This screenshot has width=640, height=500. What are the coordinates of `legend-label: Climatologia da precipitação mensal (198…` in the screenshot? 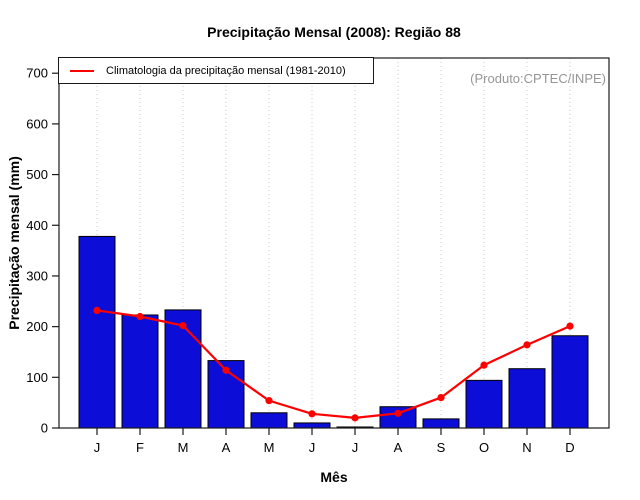 It's located at (226, 70).